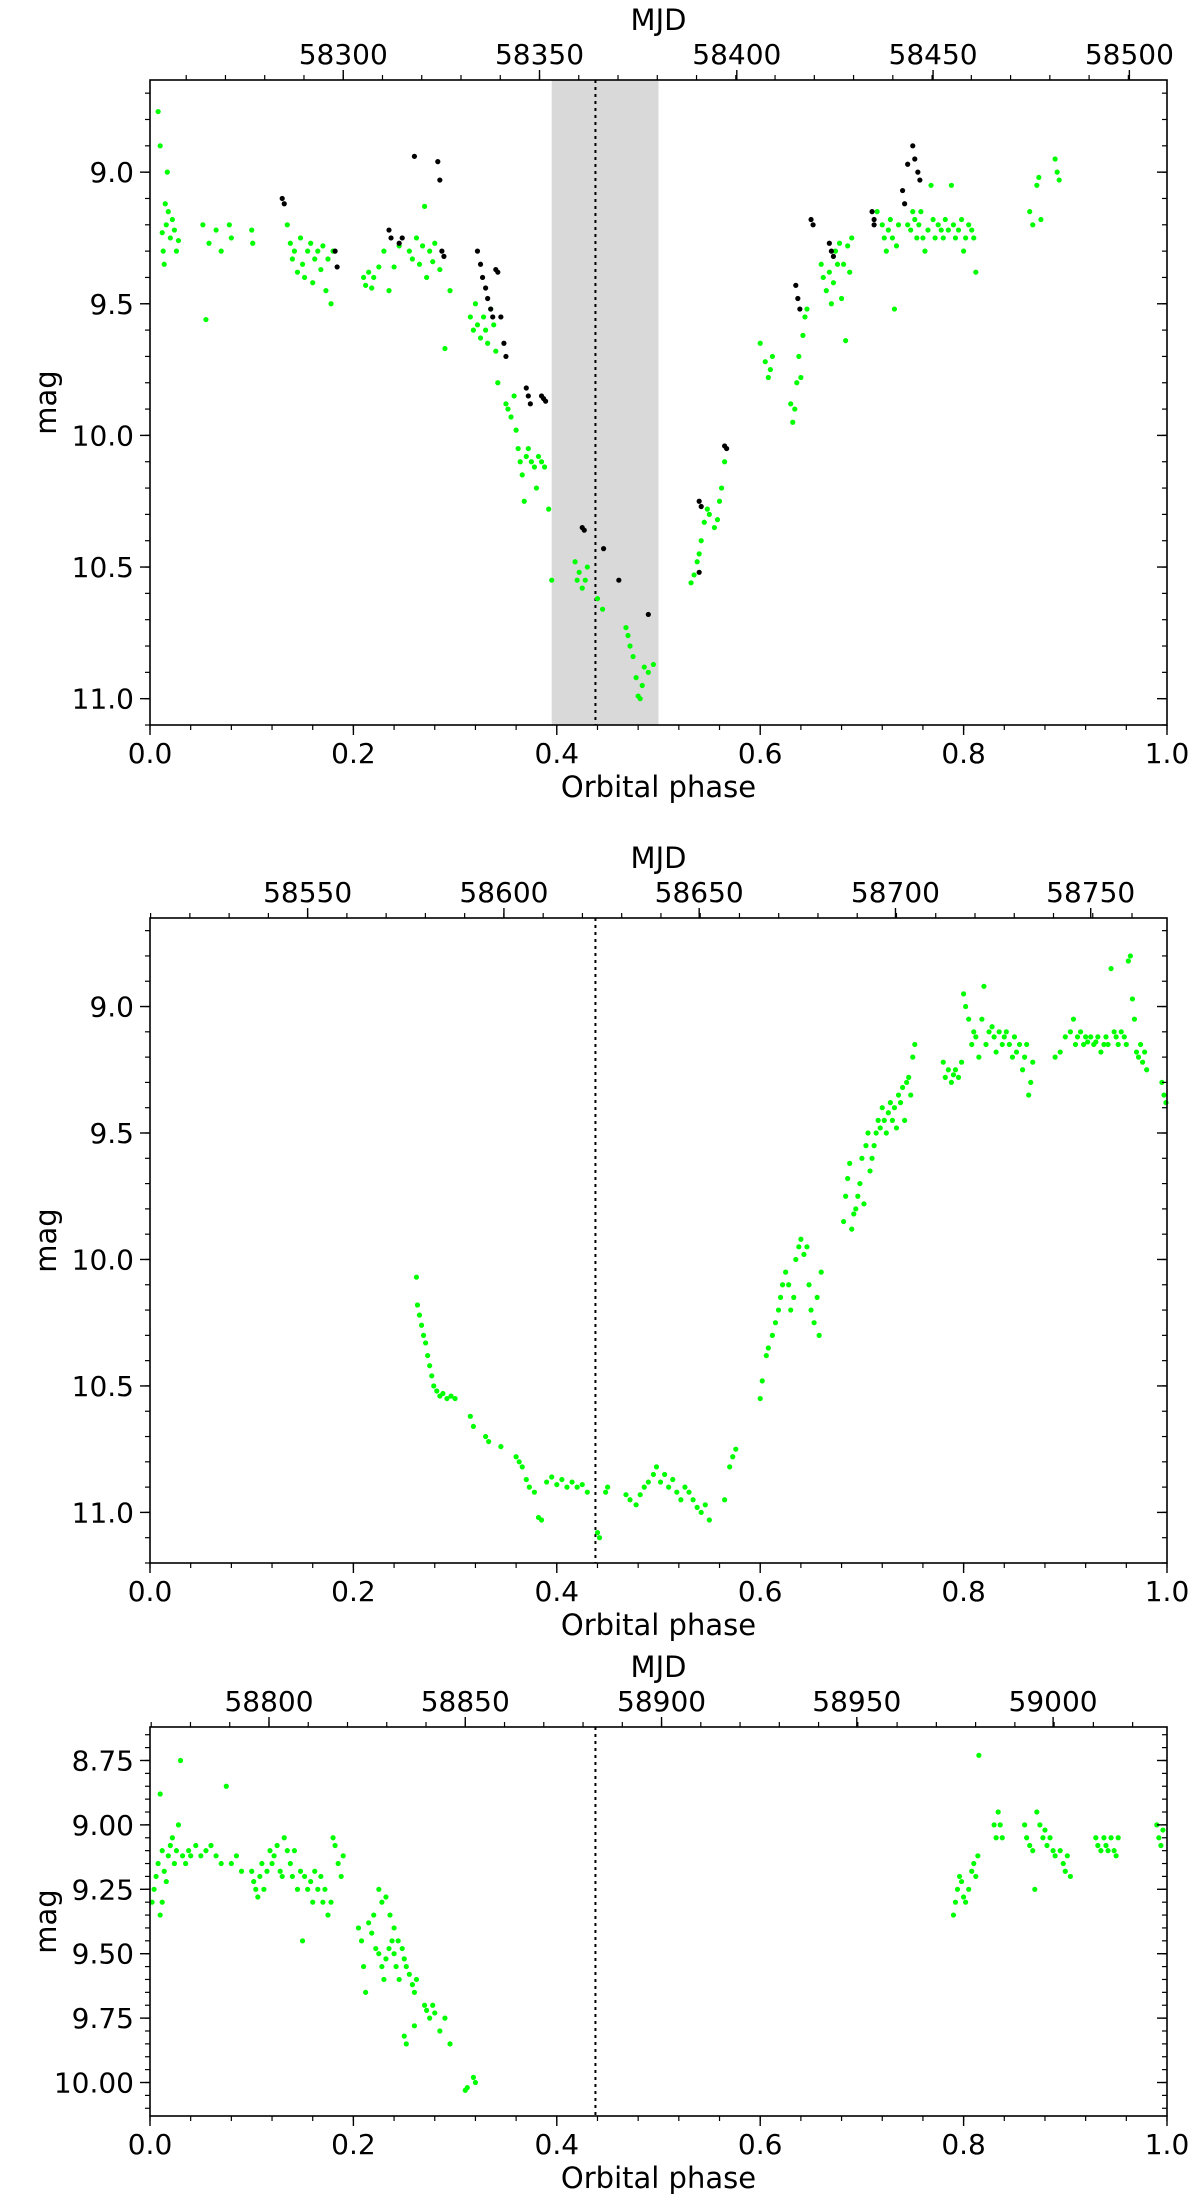 This screenshot has height=2199, width=1200. Describe the element at coordinates (268, 1701) in the screenshot. I see `top-tick-label: 58800` at that location.